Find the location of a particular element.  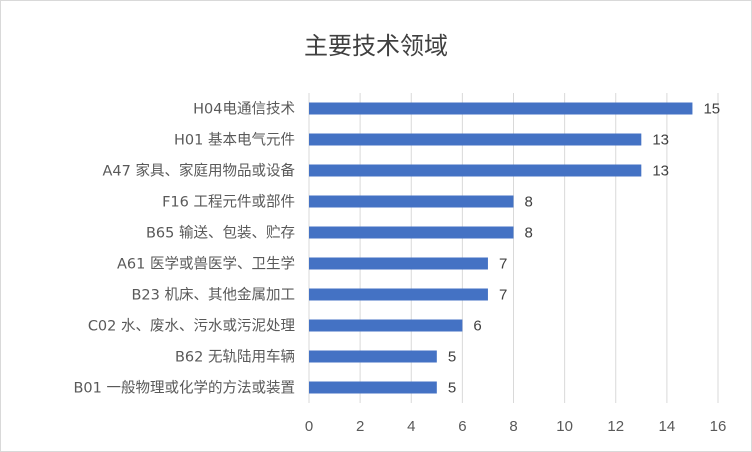

category-label: F16 工程元件或部件 is located at coordinates (228, 202).